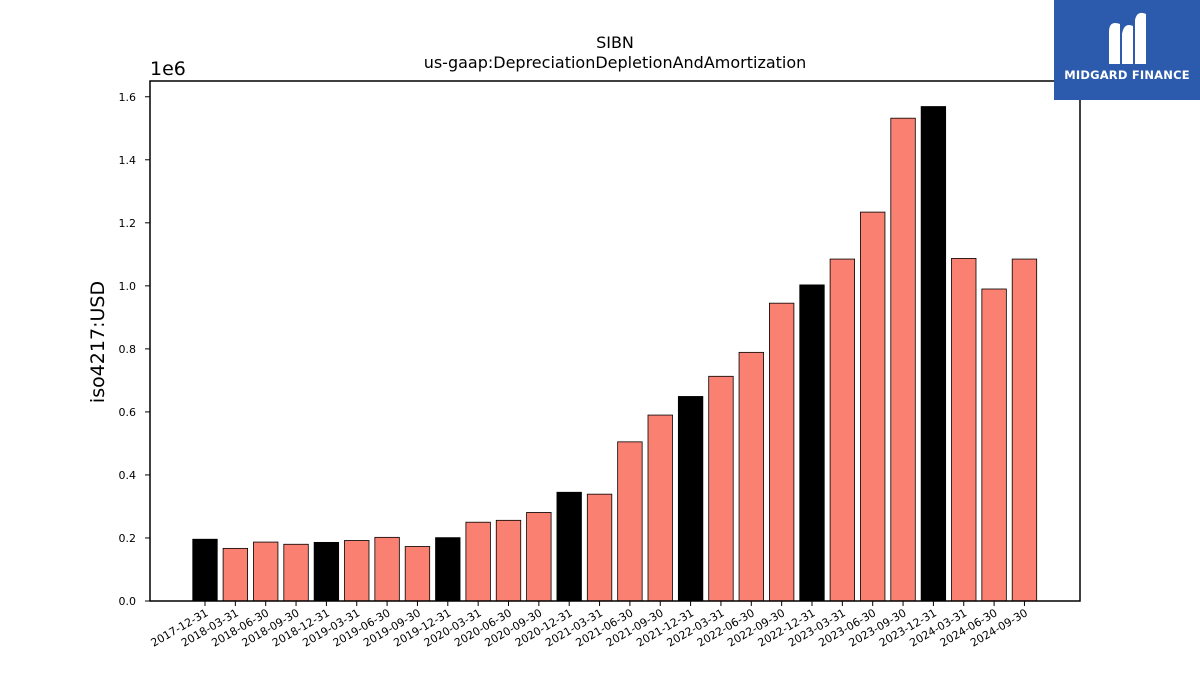 Image resolution: width=1200 pixels, height=675 pixels. What do you see at coordinates (128, 286) in the screenshot?
I see `y-tick-label: 1.0` at bounding box center [128, 286].